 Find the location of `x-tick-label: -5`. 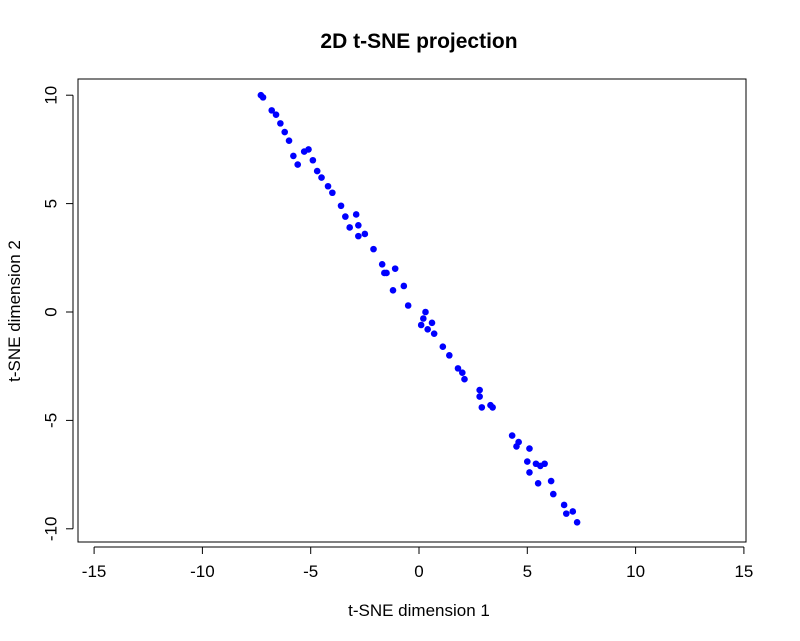

x-tick-label: -5 is located at coordinates (310, 571).